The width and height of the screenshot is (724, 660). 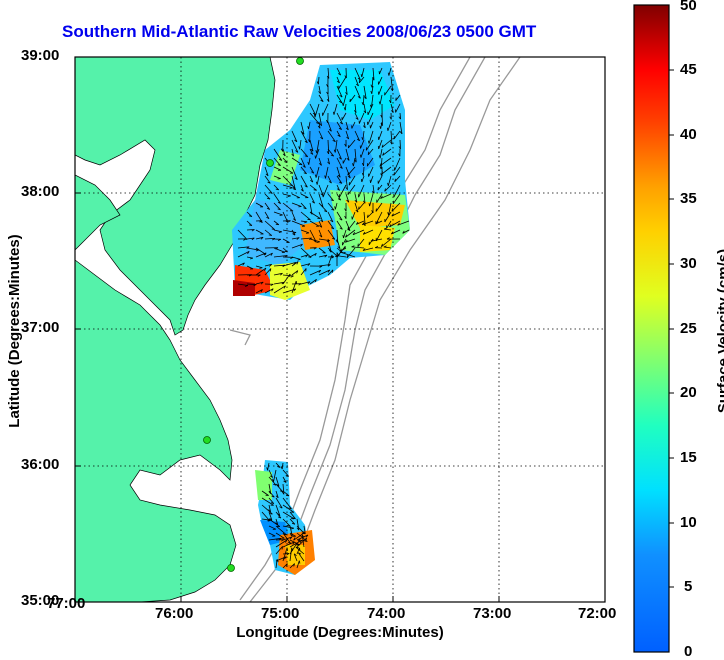 I want to click on x-tick-label: 72:00, so click(x=597, y=613).